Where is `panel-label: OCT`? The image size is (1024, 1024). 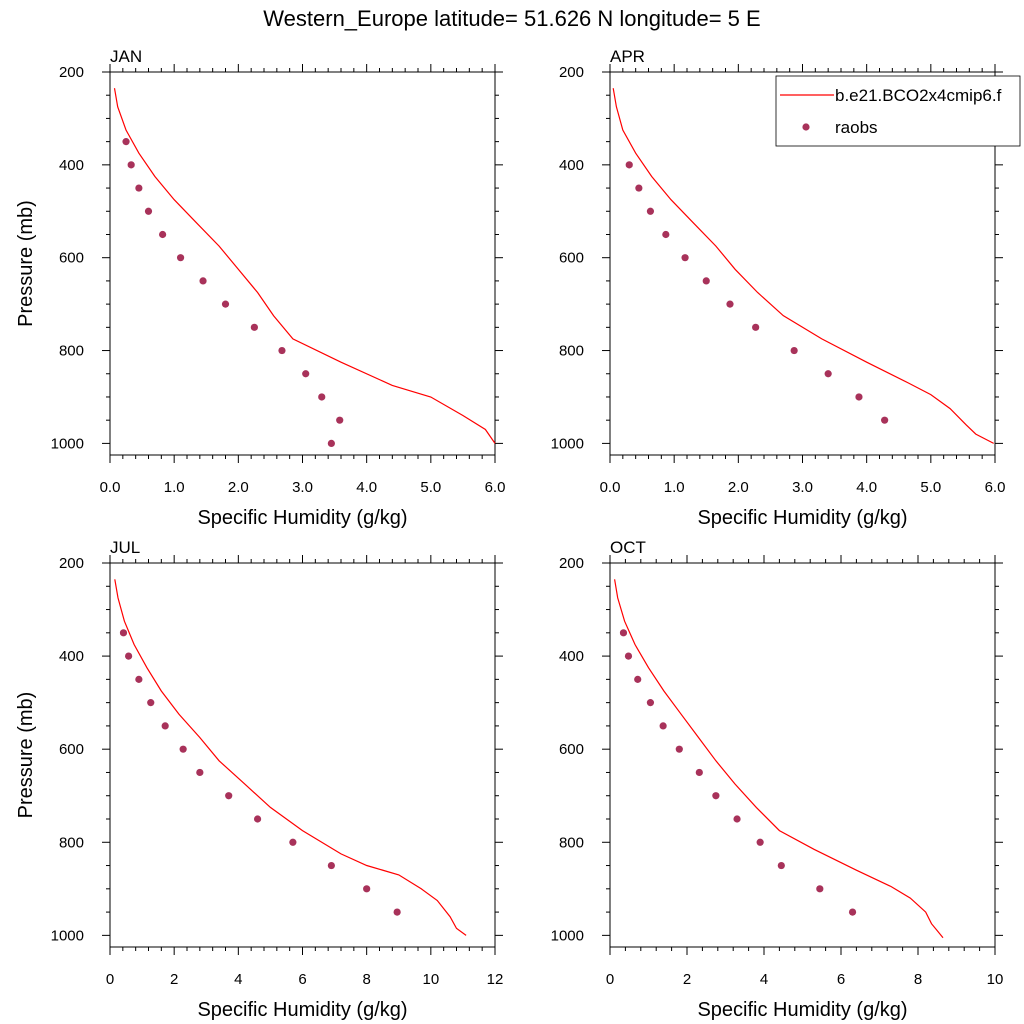 panel-label: OCT is located at coordinates (628, 547).